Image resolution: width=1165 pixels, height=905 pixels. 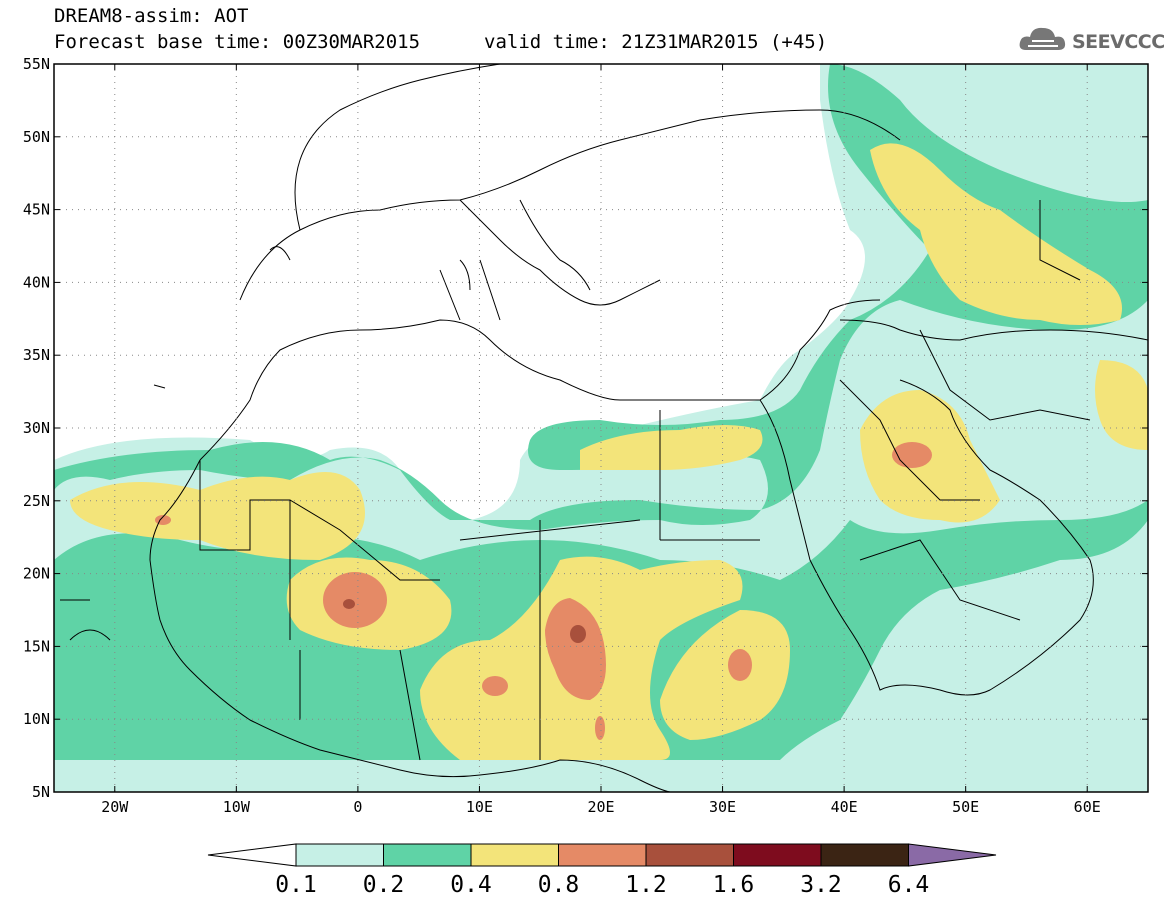 I want to click on lat-tick-label: 5N, so click(x=41, y=792).